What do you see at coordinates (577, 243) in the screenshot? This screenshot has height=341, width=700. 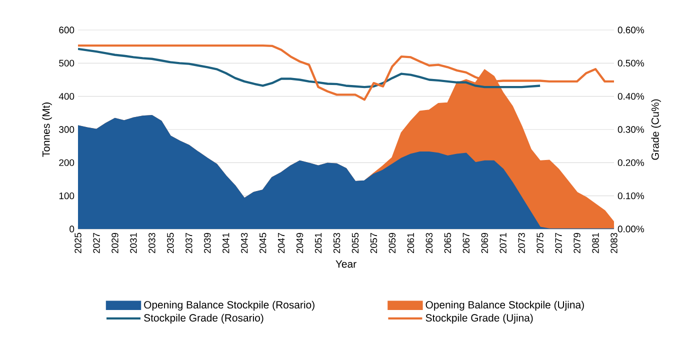 I see `x-tick-label: 2079` at bounding box center [577, 243].